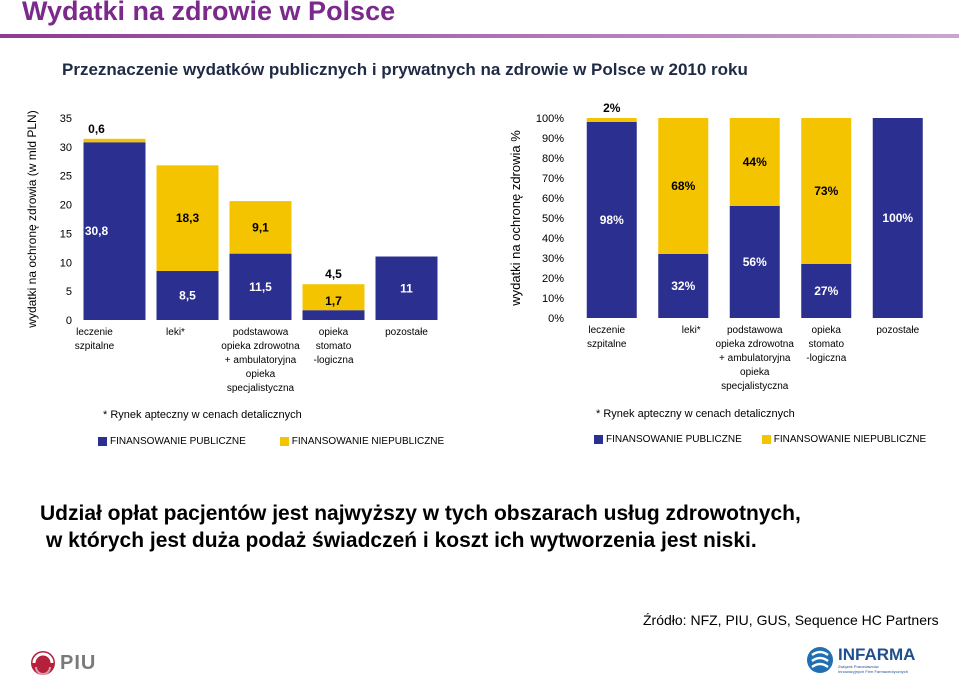 The width and height of the screenshot is (959, 684). Describe the element at coordinates (479, 36) in the screenshot. I see `title-underline` at that location.